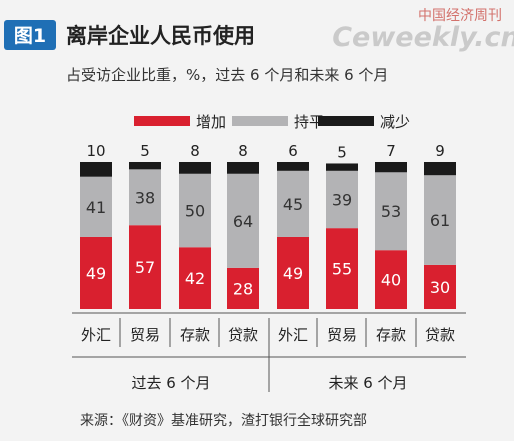  Describe the element at coordinates (309, 122) in the screenshot. I see `legend-label-flat: 持平` at that location.